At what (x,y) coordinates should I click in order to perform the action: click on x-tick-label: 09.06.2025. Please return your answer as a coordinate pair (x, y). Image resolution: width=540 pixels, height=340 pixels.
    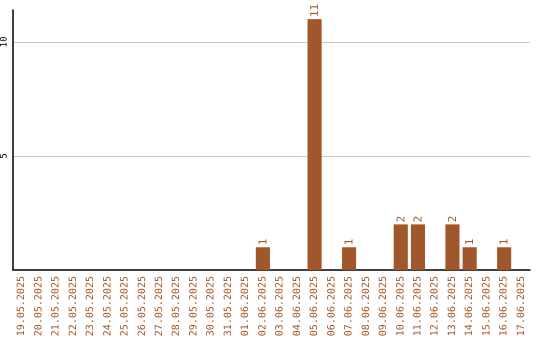
    Looking at the image, I should click on (384, 306).